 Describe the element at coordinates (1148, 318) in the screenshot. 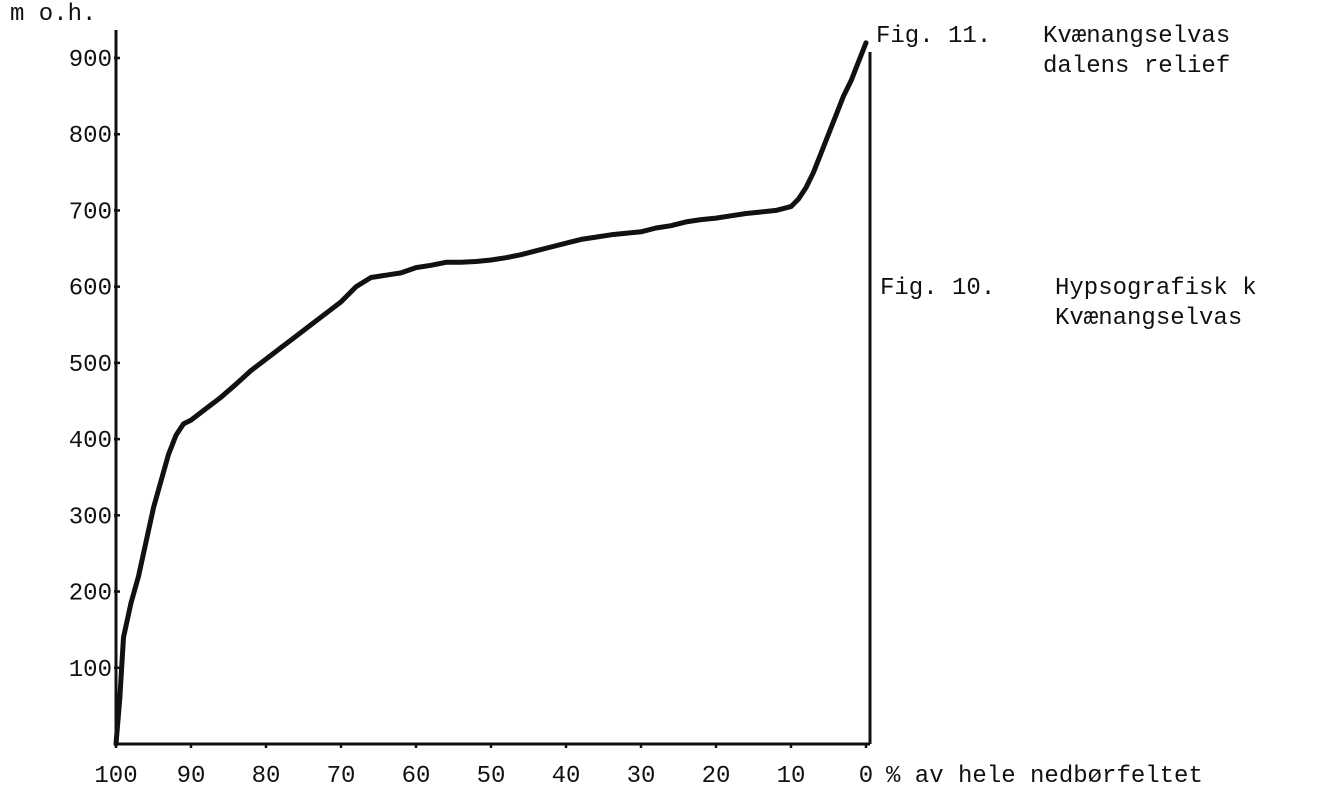

I see `caption-fig-10-line-2: Kvænangselvas` at that location.